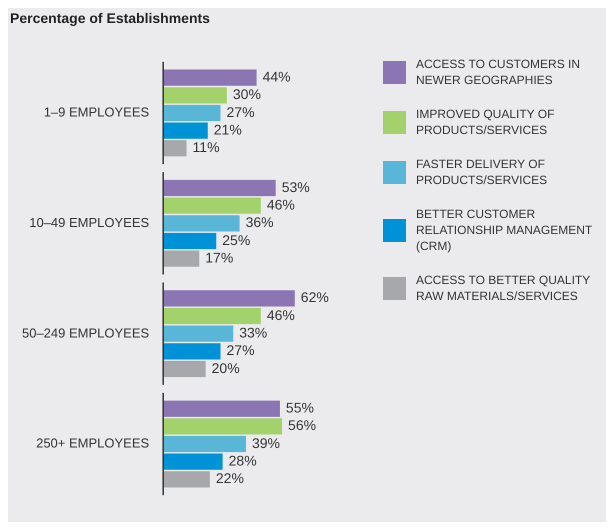 The height and width of the screenshot is (530, 614). What do you see at coordinates (86, 332) in the screenshot?
I see `y-tick-label: 50–249 EMPLOYEES` at bounding box center [86, 332].